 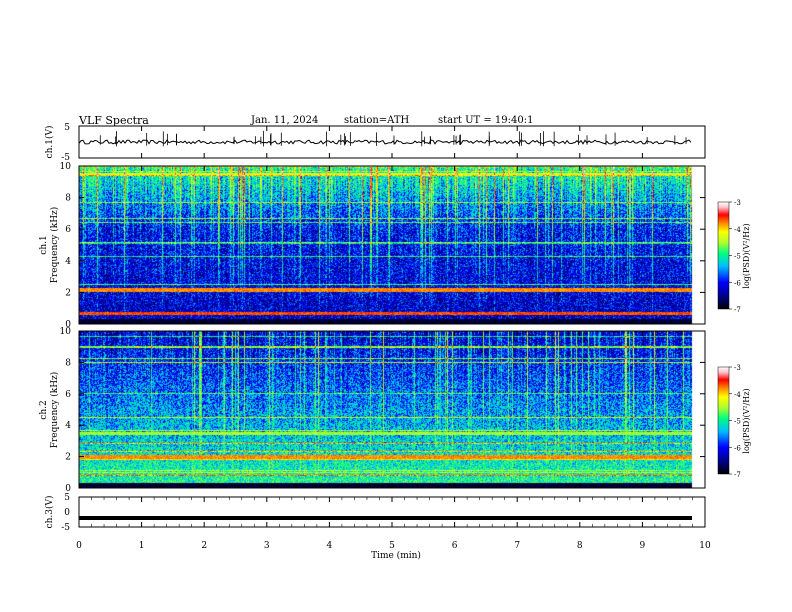 What do you see at coordinates (114, 120) in the screenshot?
I see `chart-title: VLF Spectra` at bounding box center [114, 120].